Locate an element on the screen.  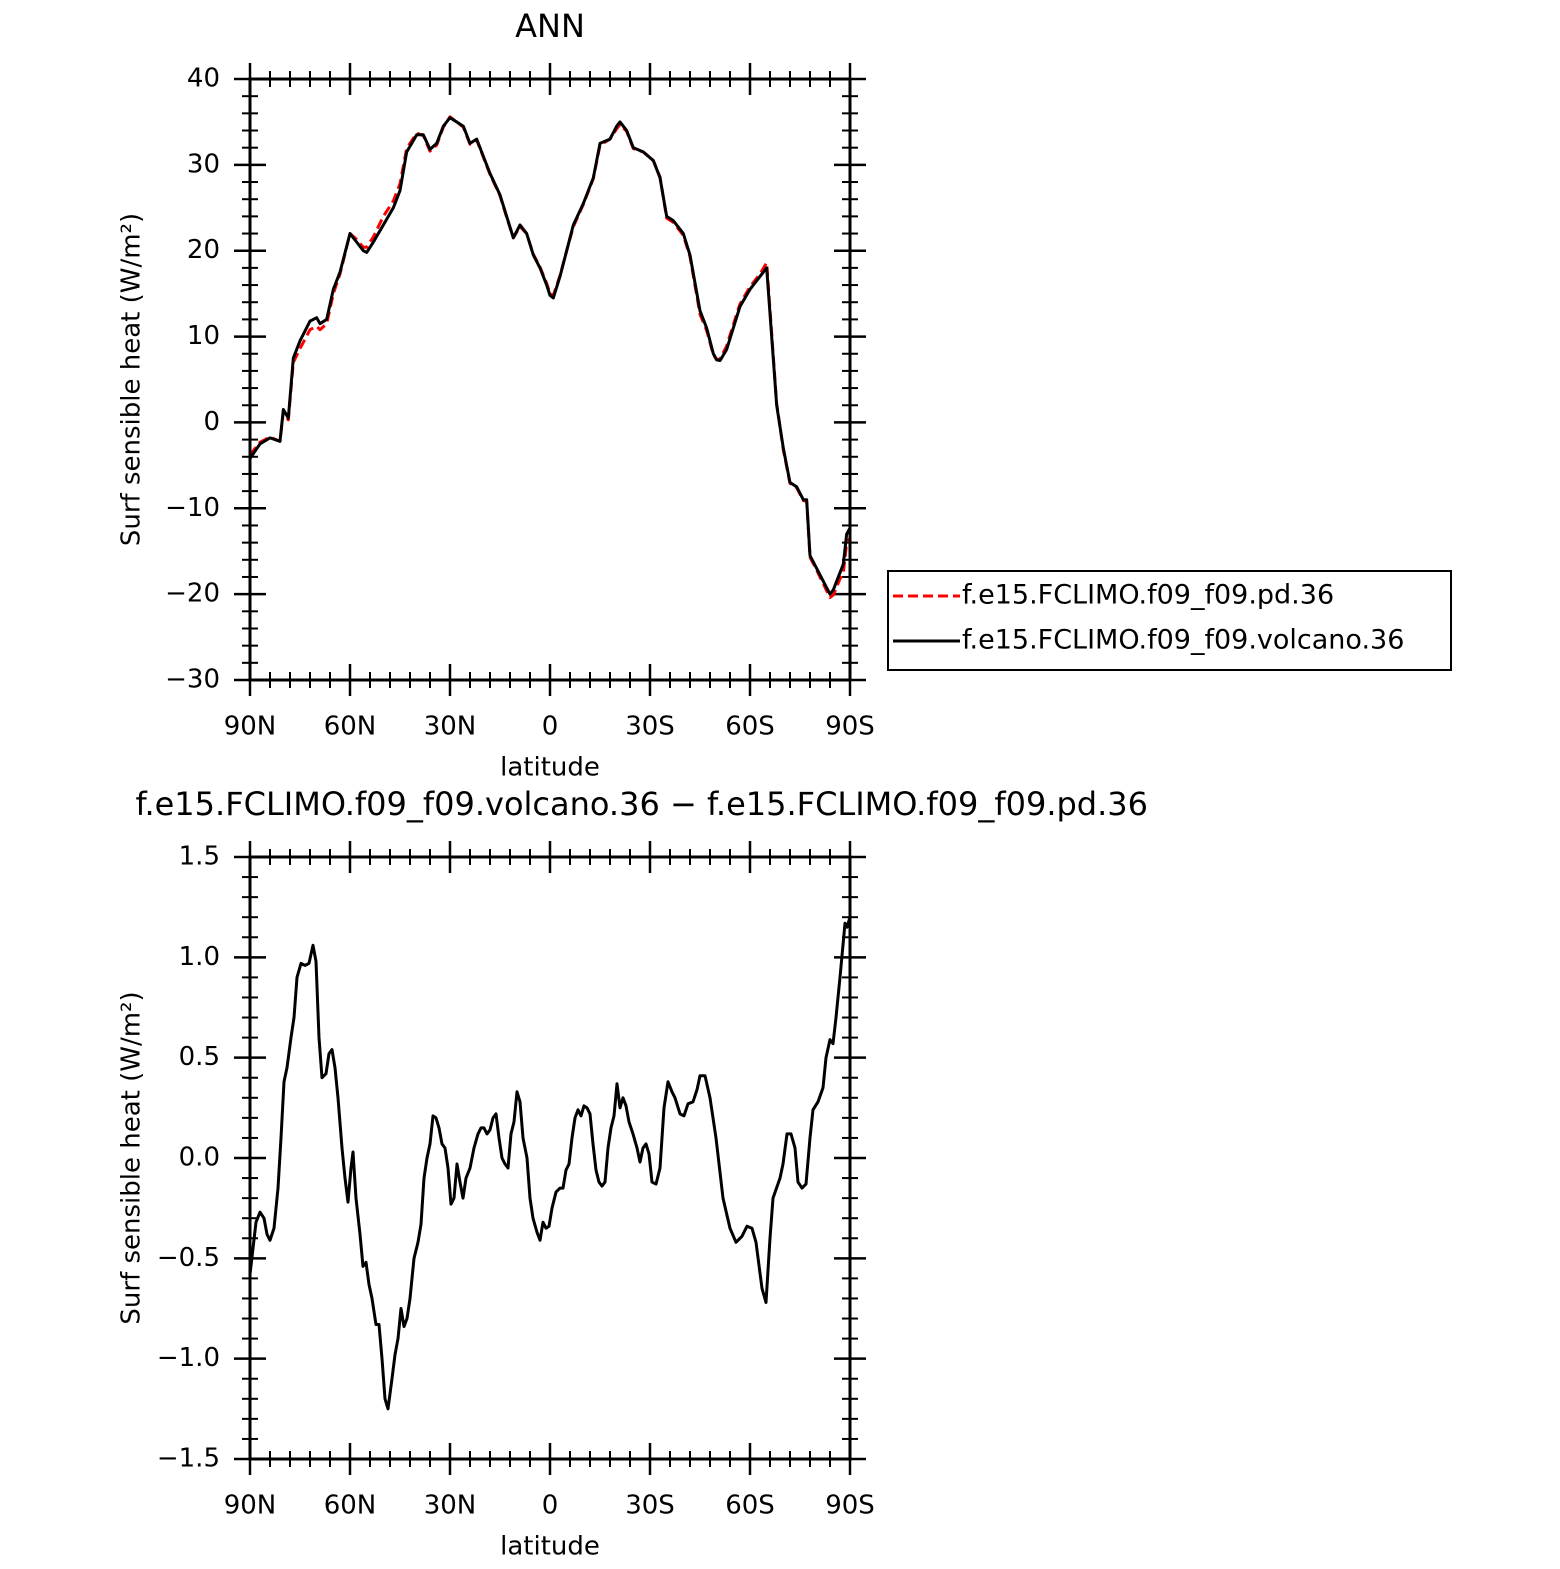
legend-label: f.e15.FCLIMO.f09_f09.pd.36 is located at coordinates (1148, 595).